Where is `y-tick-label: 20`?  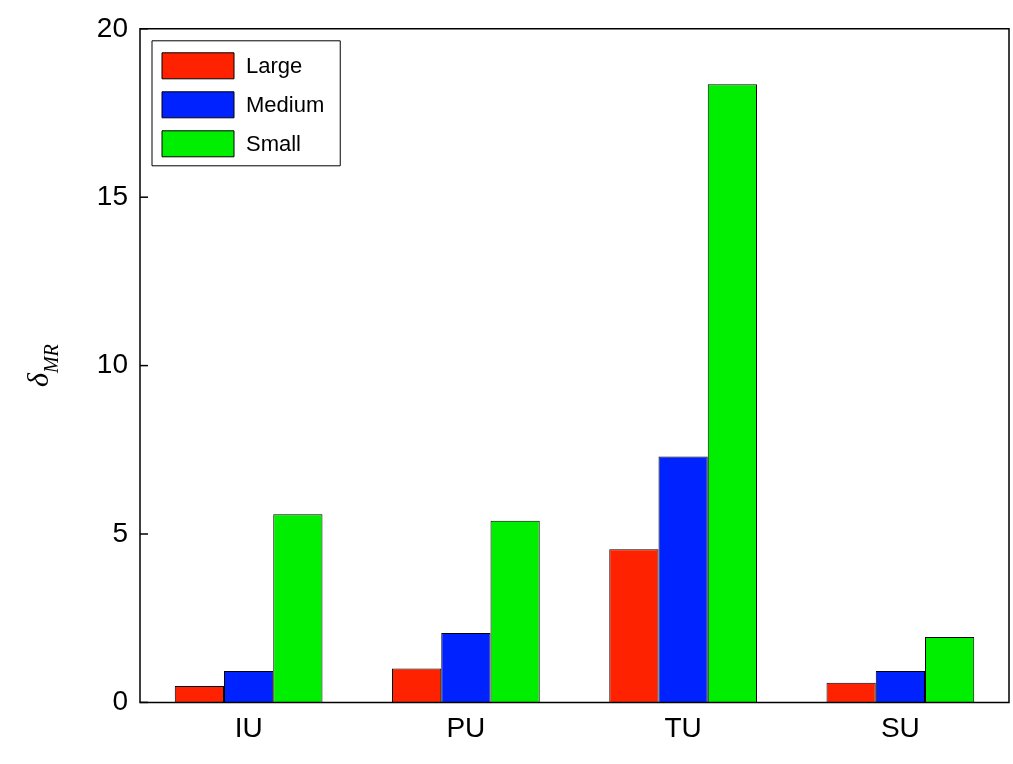 y-tick-label: 20 is located at coordinates (112, 27).